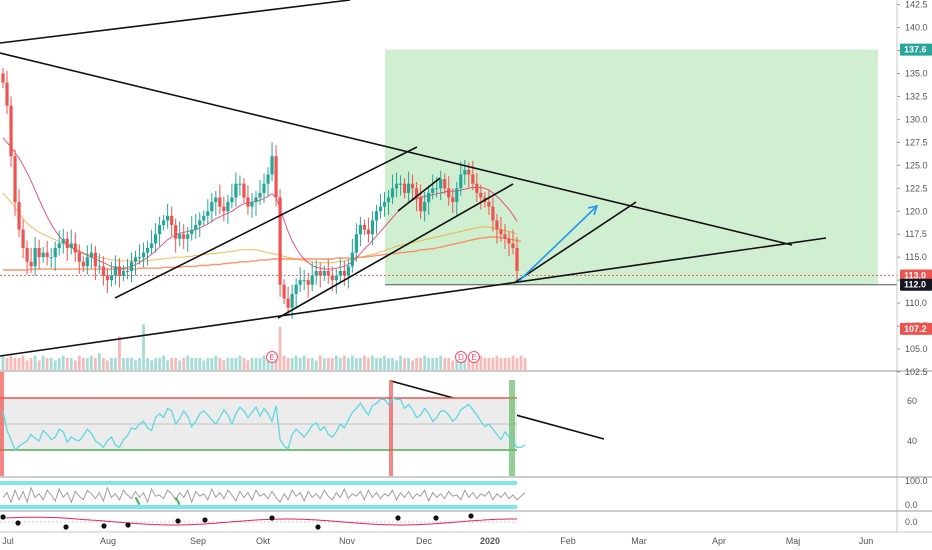 The image size is (932, 550). Describe the element at coordinates (263, 424) in the screenshot. I see `rsi-pane` at that location.